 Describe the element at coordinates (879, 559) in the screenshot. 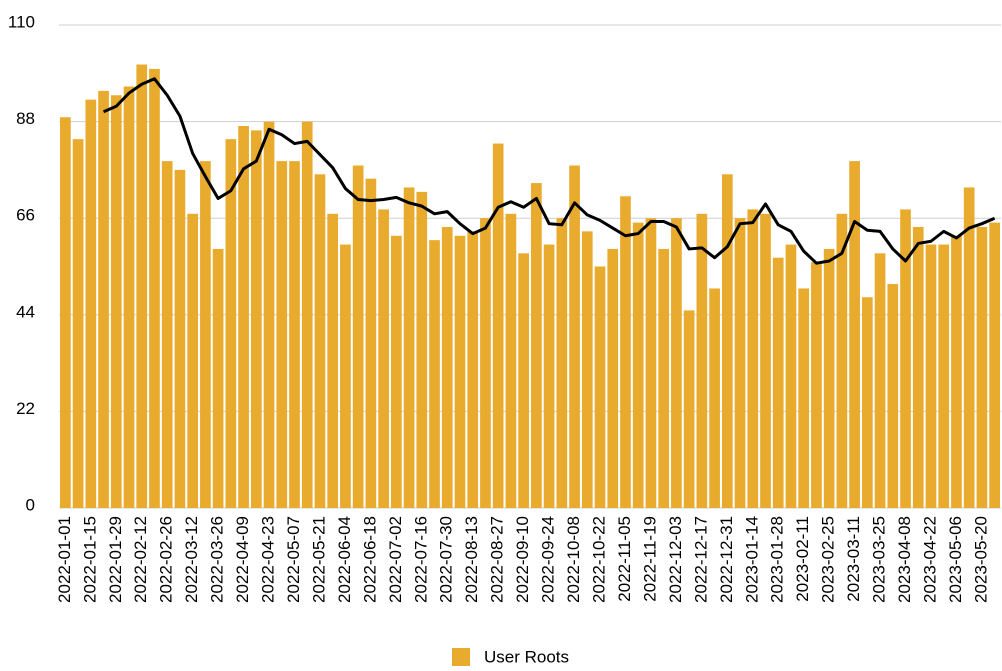

I see `x-tick-label: 2023-03-25` at that location.